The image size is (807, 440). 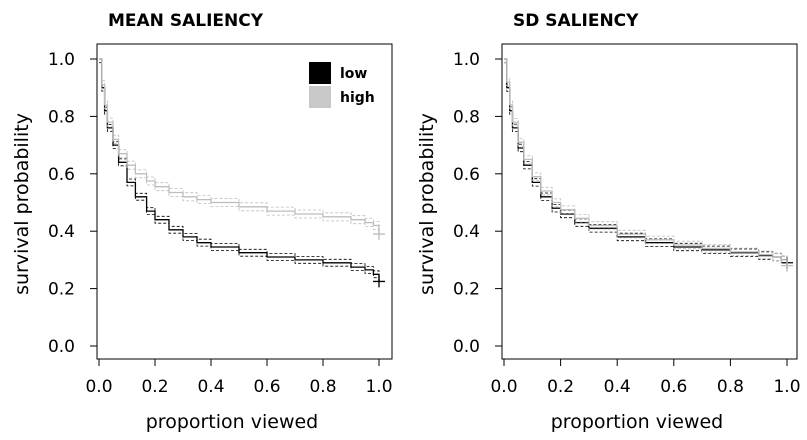 I want to click on series-line-high, so click(x=239, y=146).